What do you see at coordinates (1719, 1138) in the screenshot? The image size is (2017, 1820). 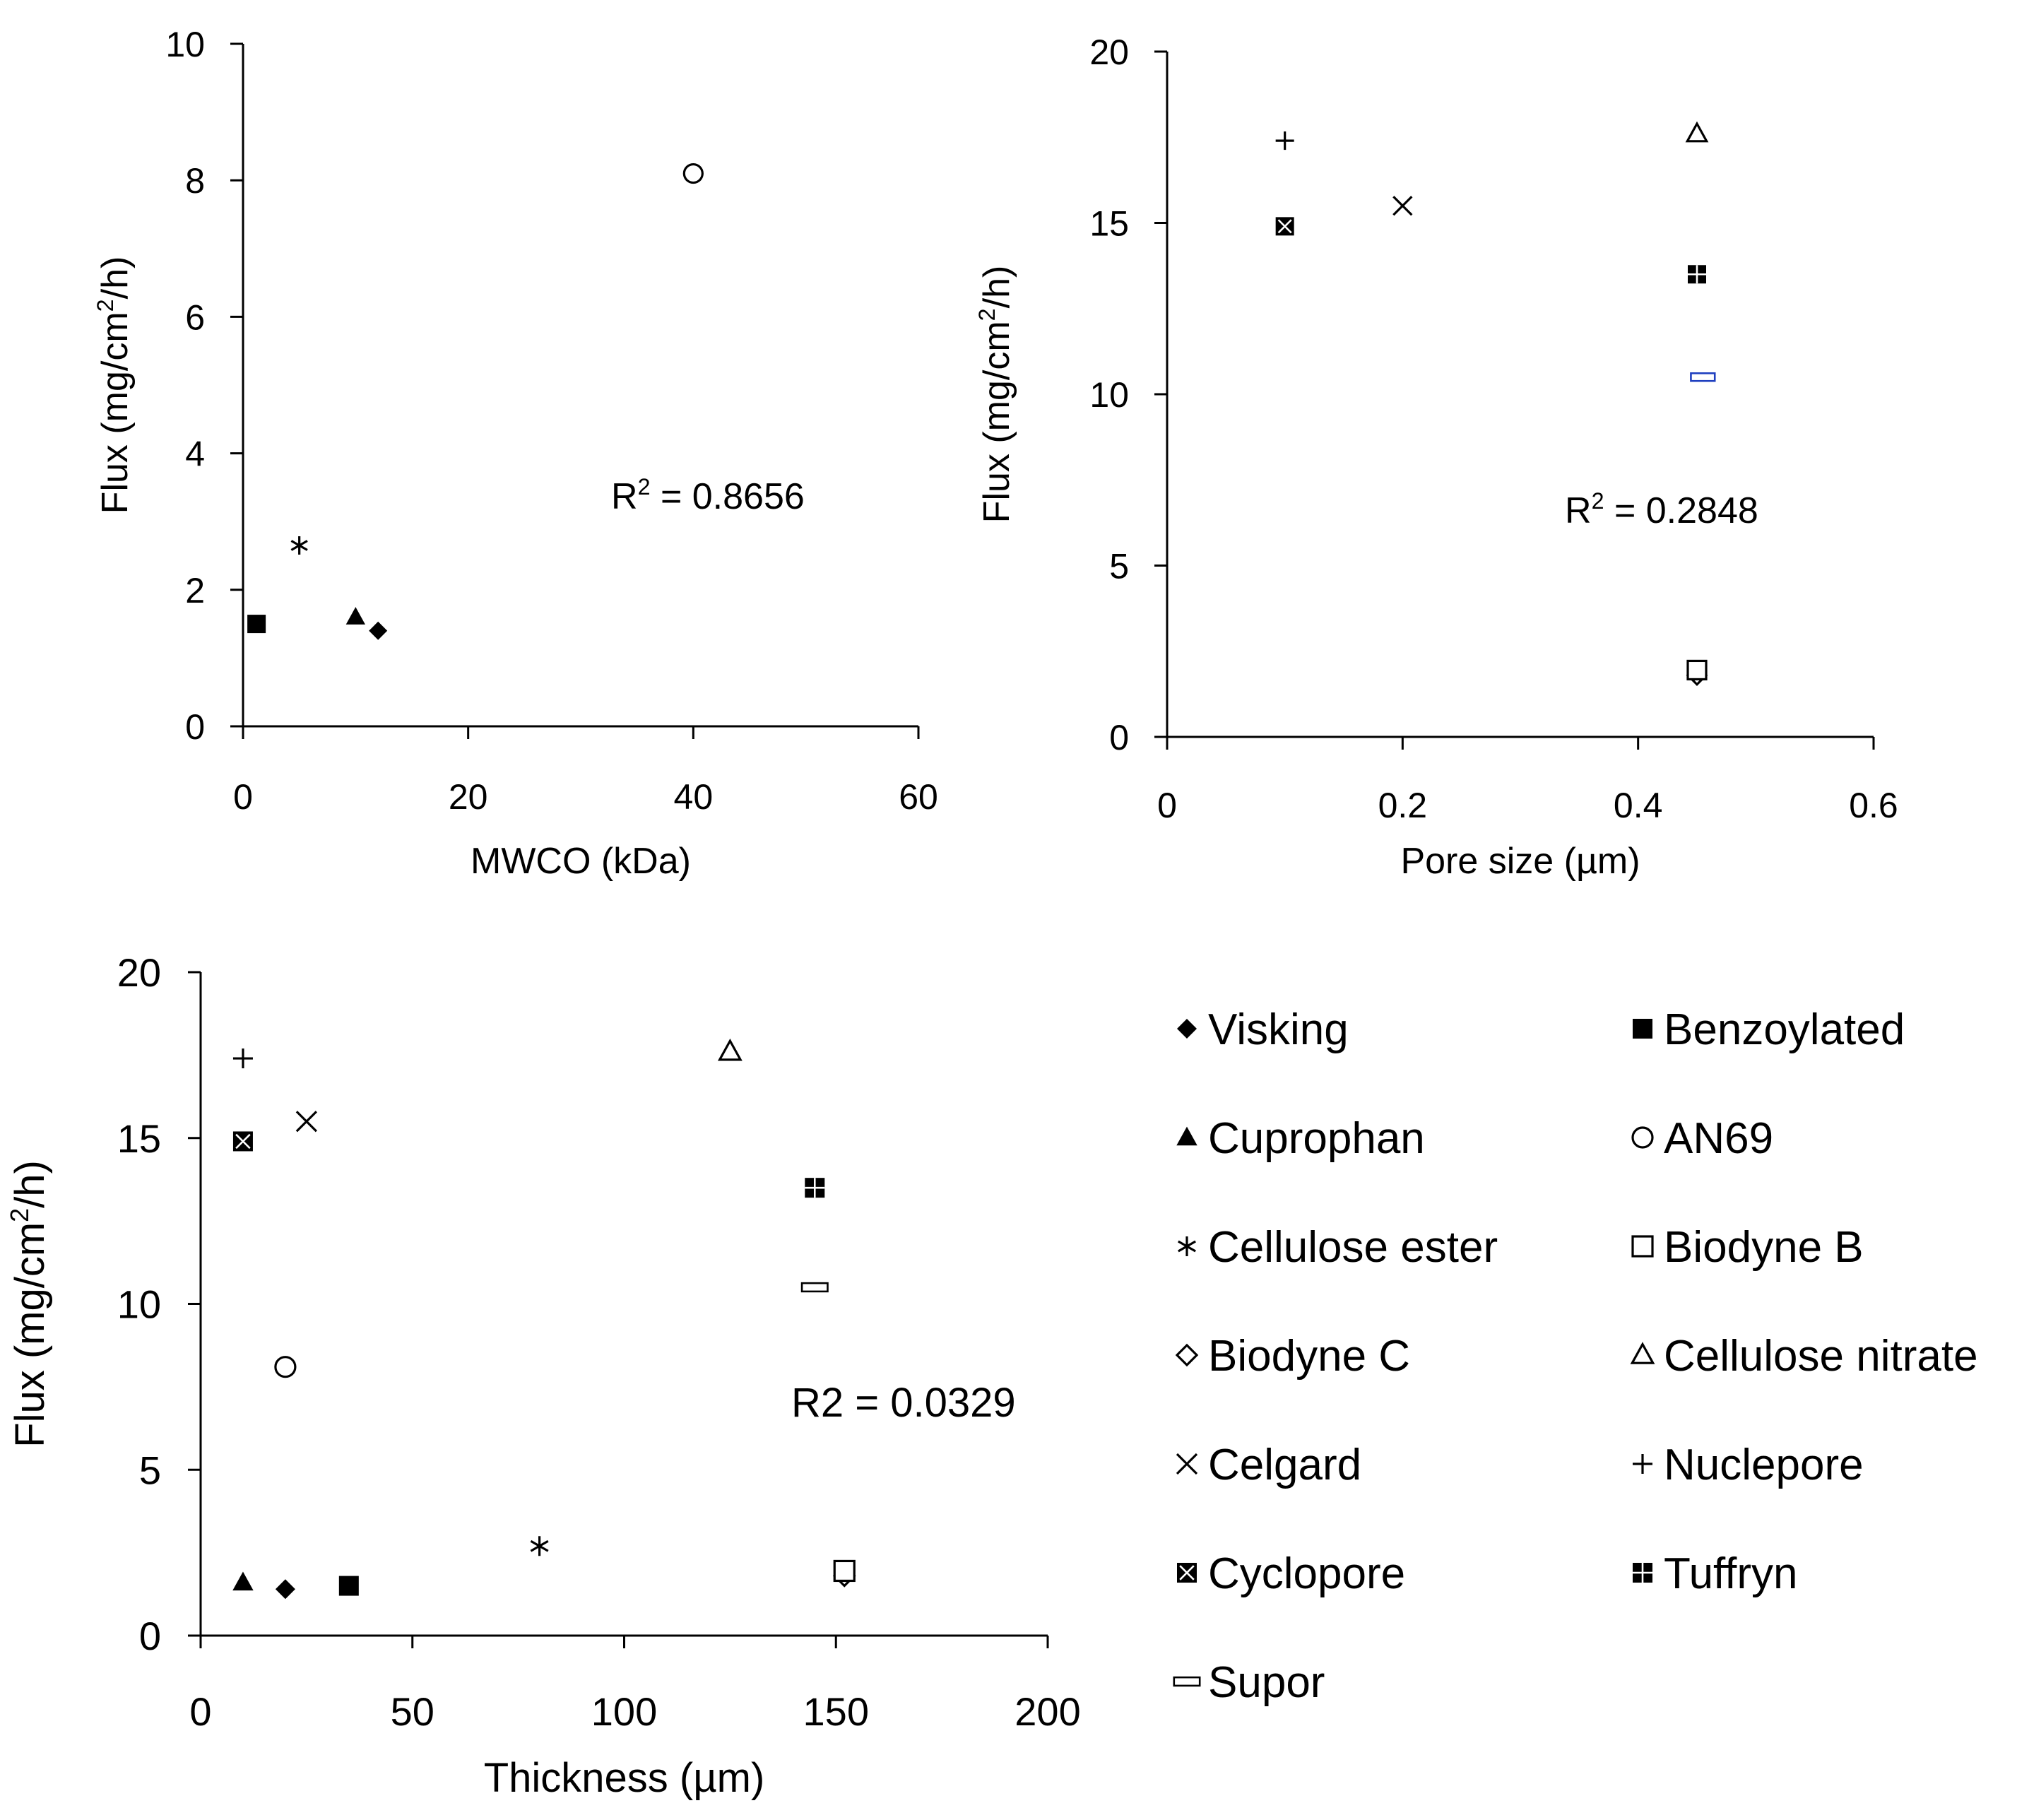 I see `legend-label-an69: AN69` at bounding box center [1719, 1138].